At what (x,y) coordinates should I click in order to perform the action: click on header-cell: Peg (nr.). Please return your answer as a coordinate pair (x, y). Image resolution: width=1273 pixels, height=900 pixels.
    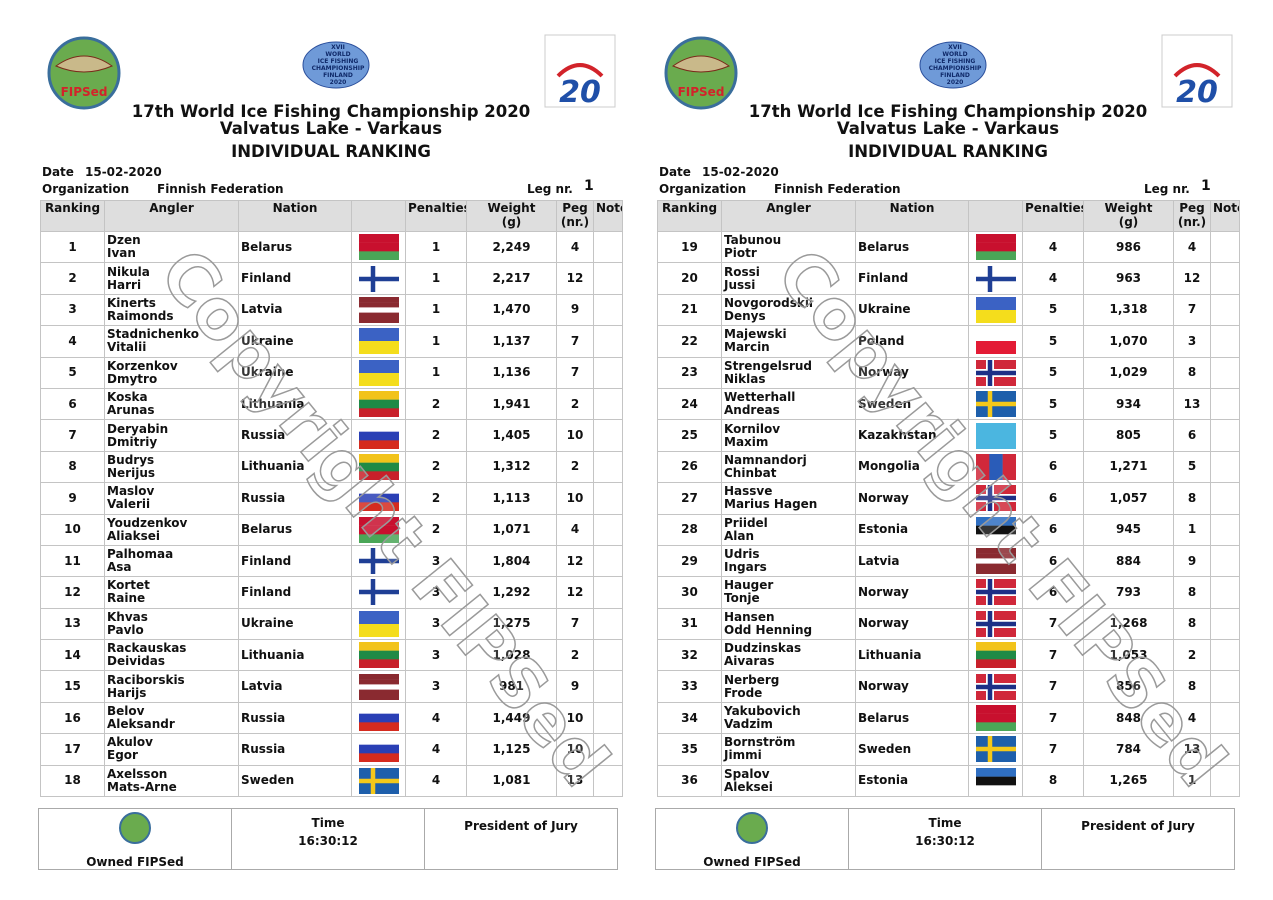
    Looking at the image, I should click on (1192, 216).